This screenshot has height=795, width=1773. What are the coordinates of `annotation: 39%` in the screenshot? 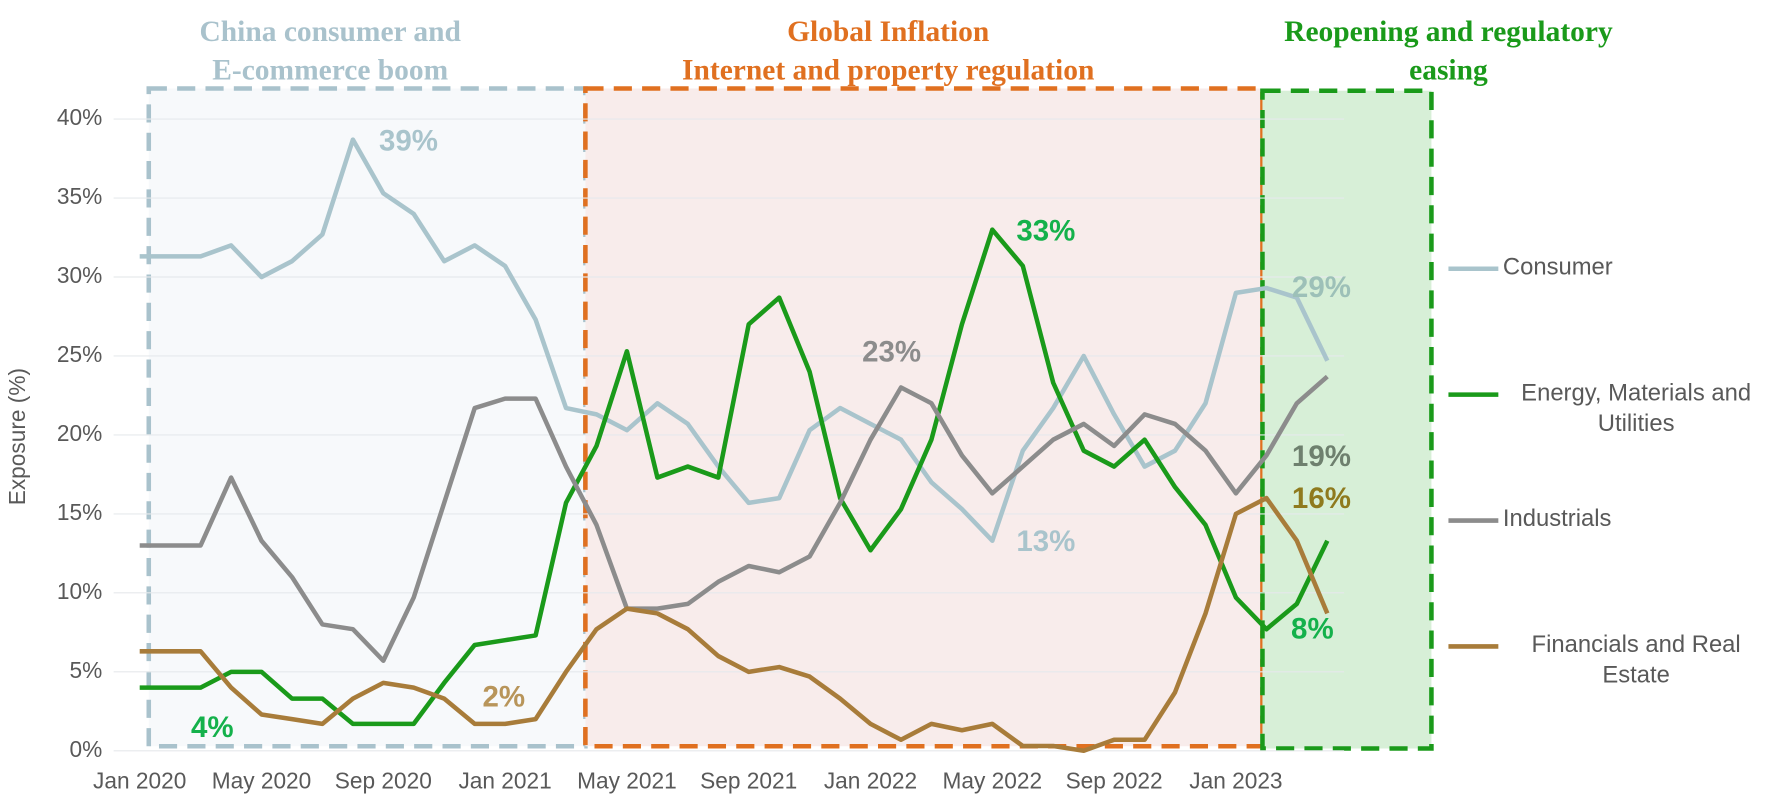 It's located at (408, 141).